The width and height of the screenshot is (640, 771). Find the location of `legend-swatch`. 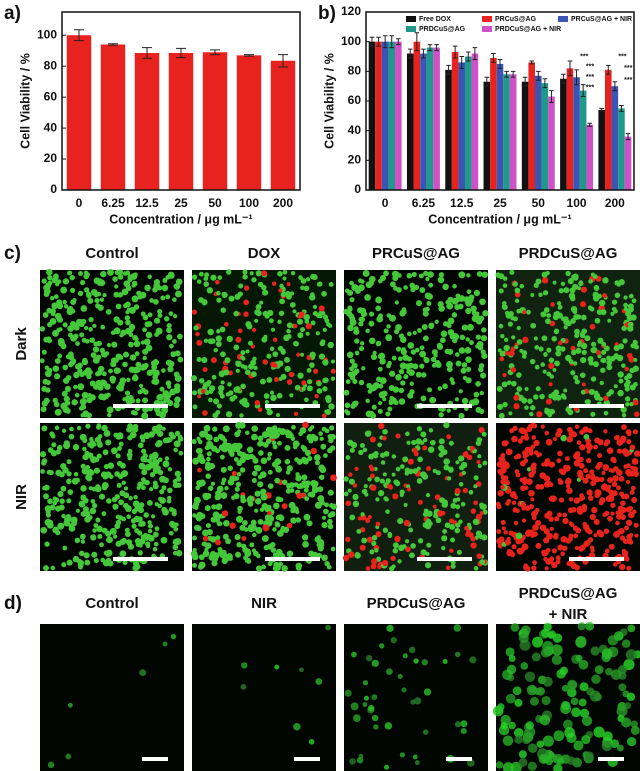

legend-swatch is located at coordinates (487, 29).